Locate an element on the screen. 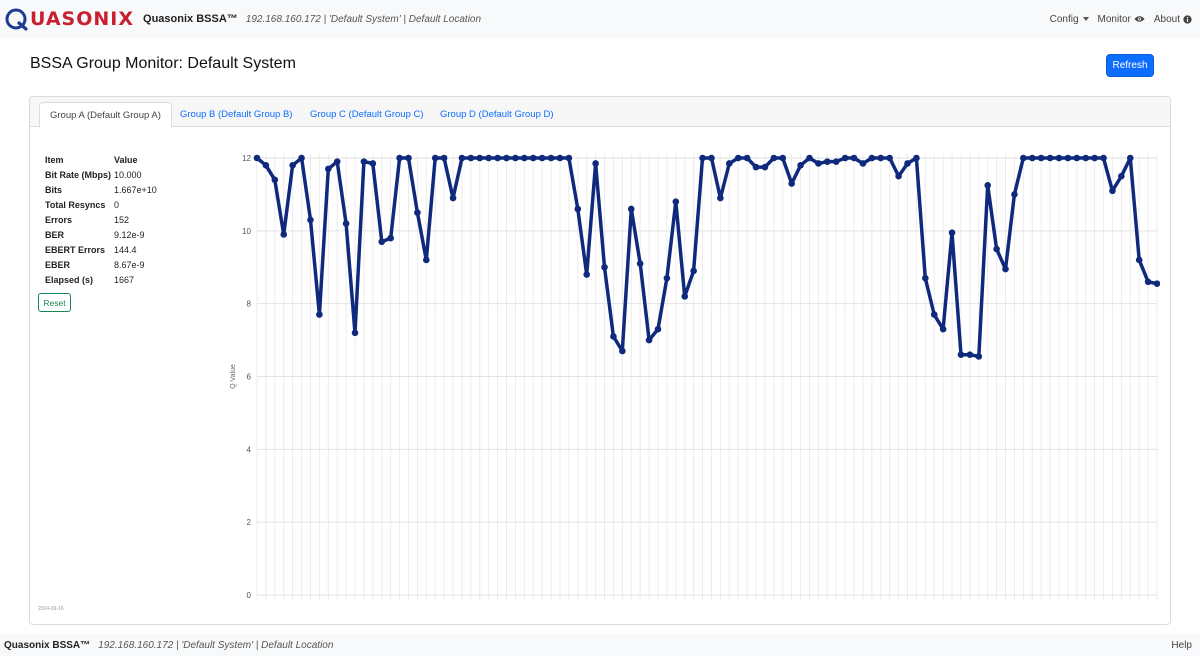 This screenshot has height=656, width=1200. info-icon is located at coordinates (1187, 19).